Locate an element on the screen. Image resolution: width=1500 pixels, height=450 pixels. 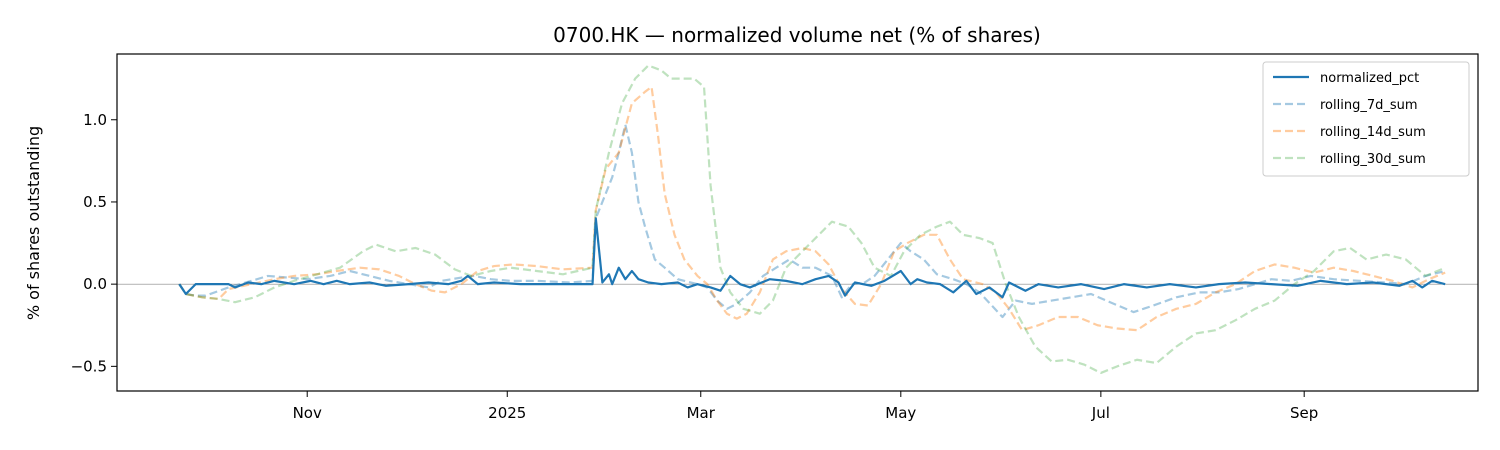
y-tick-label: 0.5 is located at coordinates (95, 202).